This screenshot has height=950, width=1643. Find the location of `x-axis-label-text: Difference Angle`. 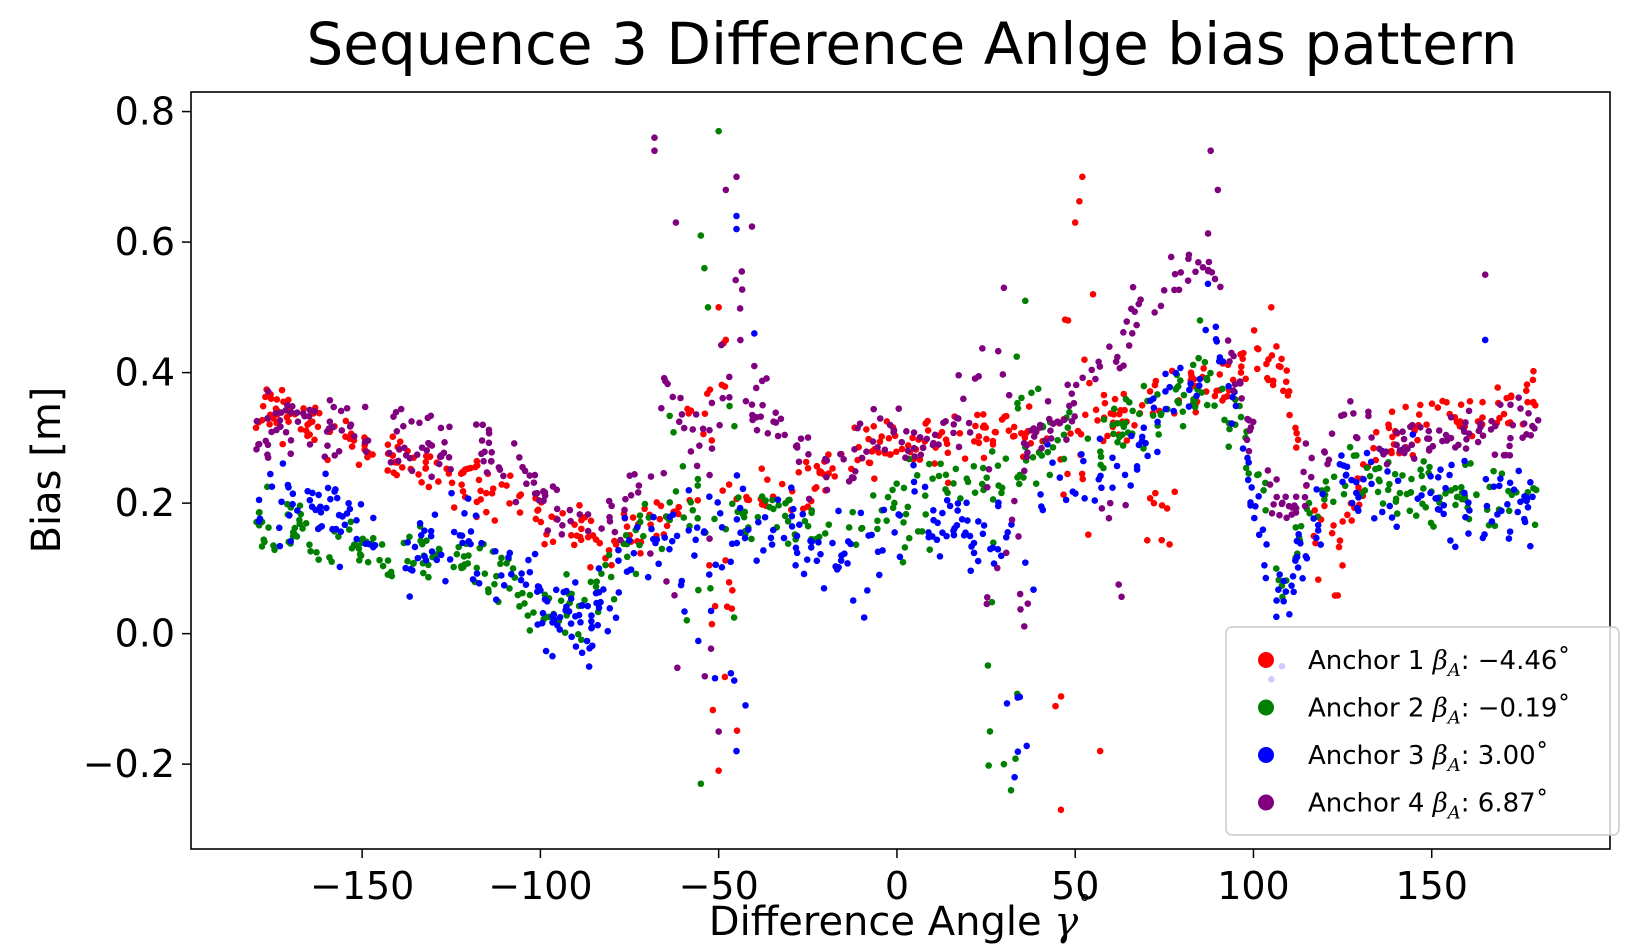

x-axis-label-text: Difference Angle is located at coordinates (875, 922).